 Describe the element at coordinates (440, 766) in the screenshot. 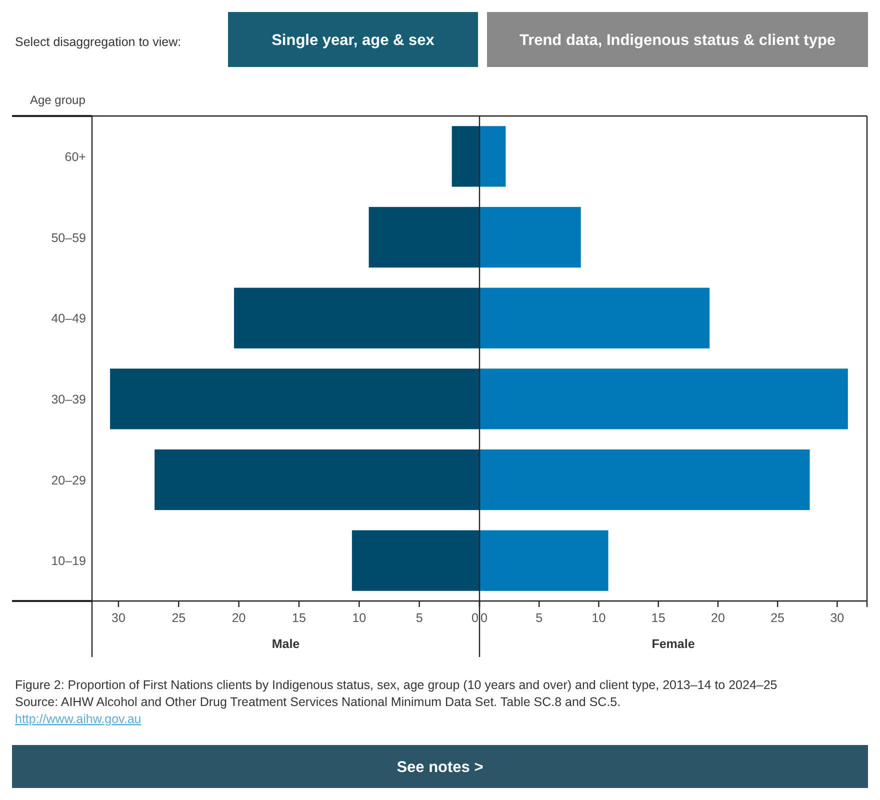

I see `notes-button: See notes >` at that location.